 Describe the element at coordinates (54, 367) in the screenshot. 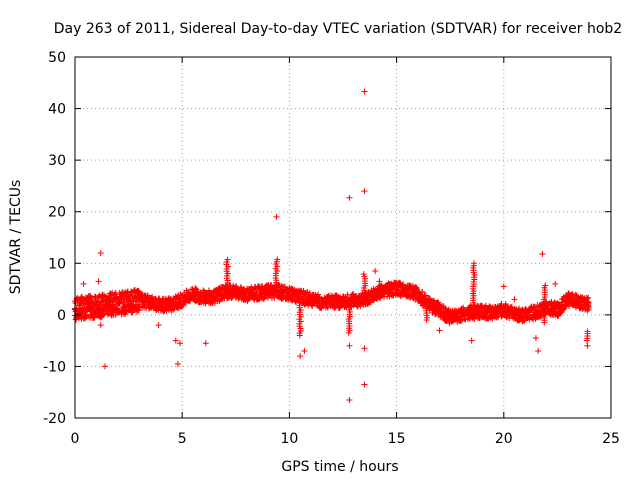

I see `y-tick-label: -10` at that location.